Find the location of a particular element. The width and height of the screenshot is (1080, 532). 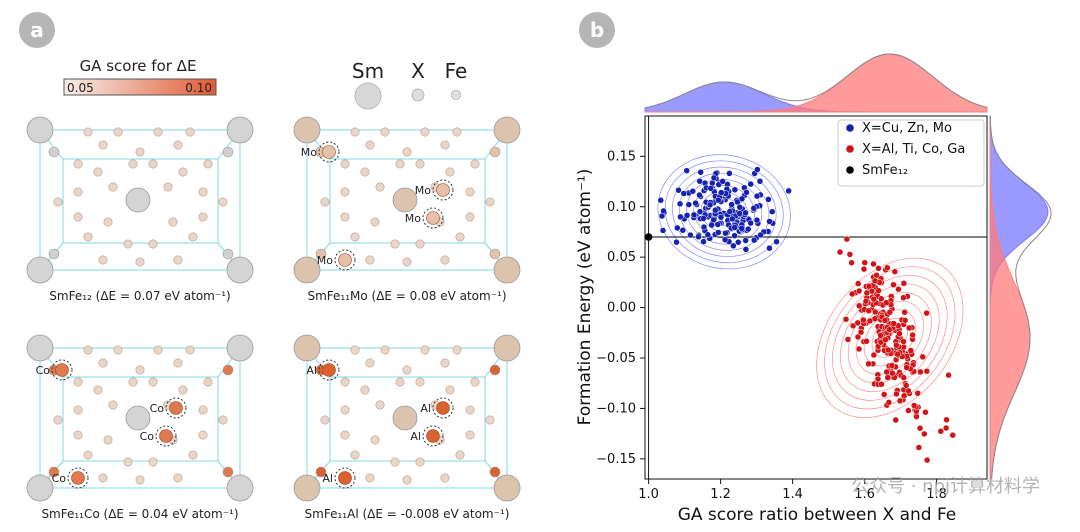

panel-a-badge-label: a is located at coordinates (37, 30).